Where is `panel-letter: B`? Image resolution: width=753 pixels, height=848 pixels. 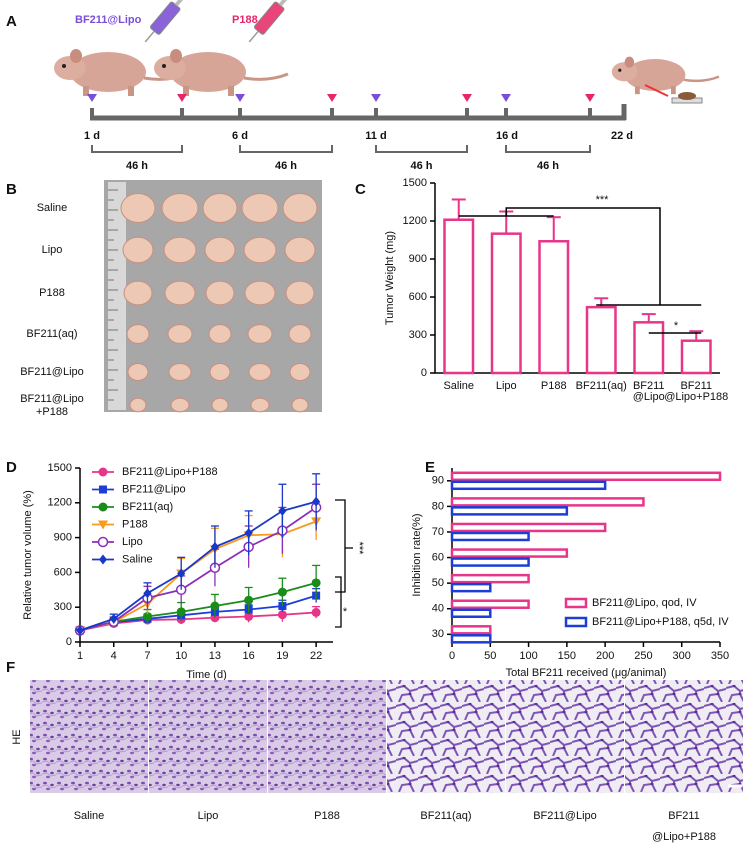
panel-letter: B is located at coordinates (11, 189).